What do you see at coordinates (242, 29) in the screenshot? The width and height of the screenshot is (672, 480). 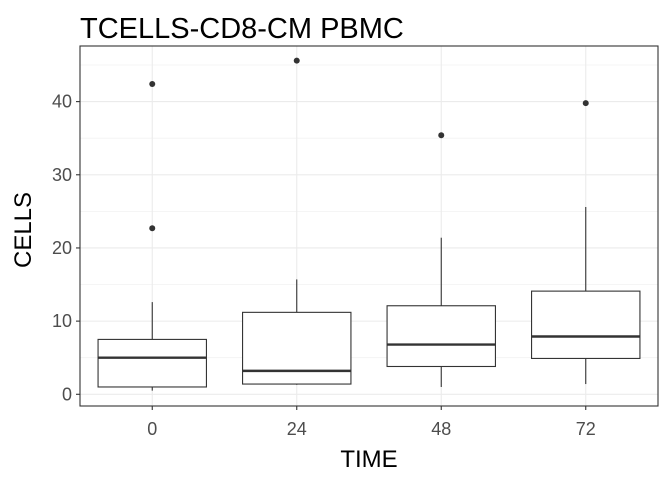 I see `chart-title: TCELLS-CD8-CM PBMC` at bounding box center [242, 29].